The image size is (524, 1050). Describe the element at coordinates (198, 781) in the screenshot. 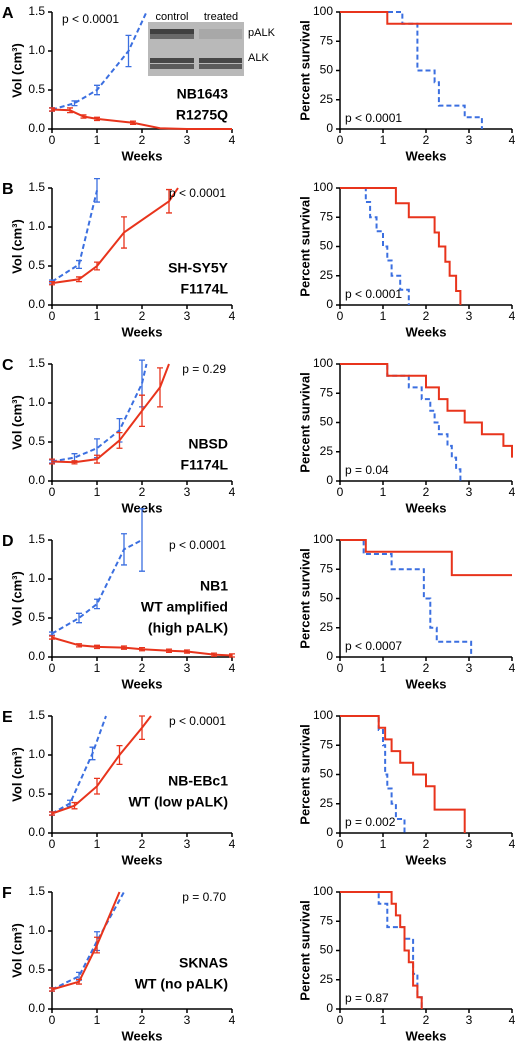

I see `cell-line-label: NB-EBc1` at that location.